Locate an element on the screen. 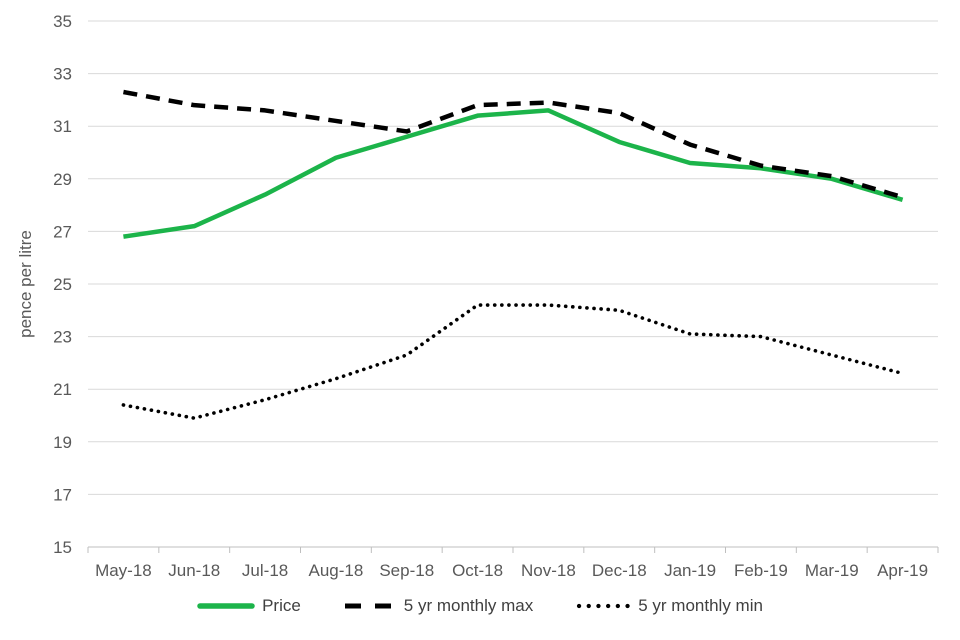 This screenshot has width=960, height=640. legend-label-min: 5 yr monthly min is located at coordinates (700, 605).